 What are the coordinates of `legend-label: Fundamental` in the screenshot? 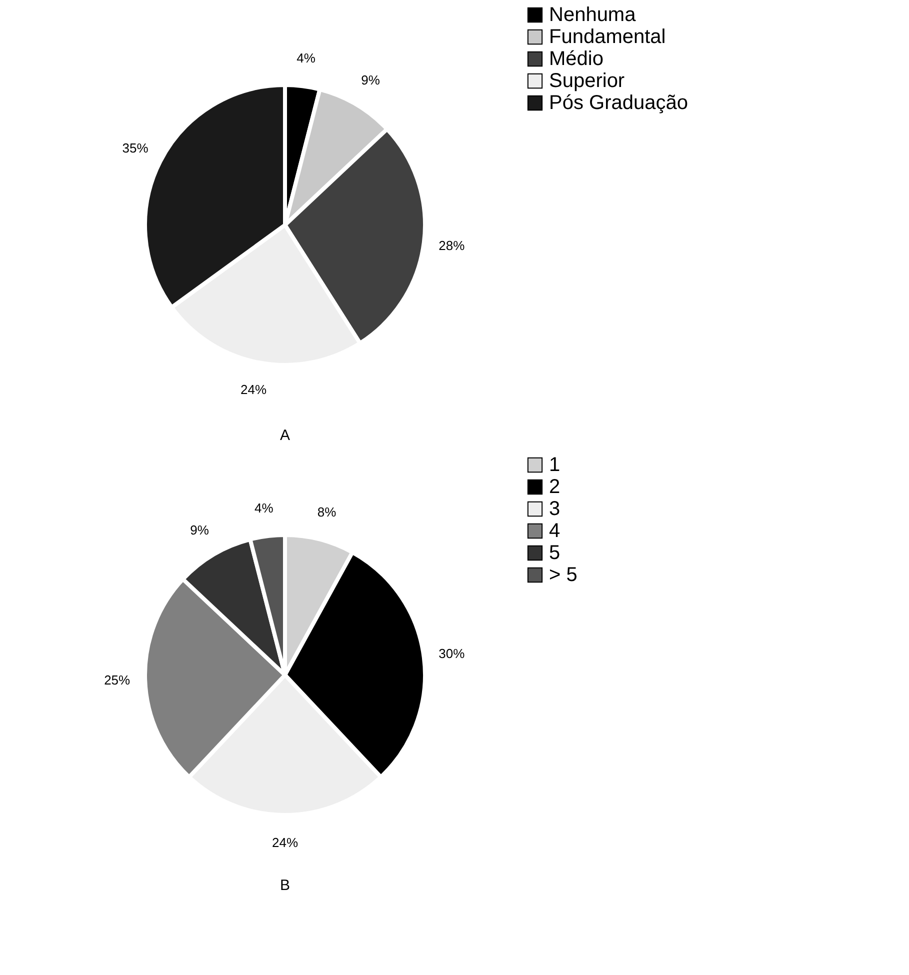 It's located at (607, 37).